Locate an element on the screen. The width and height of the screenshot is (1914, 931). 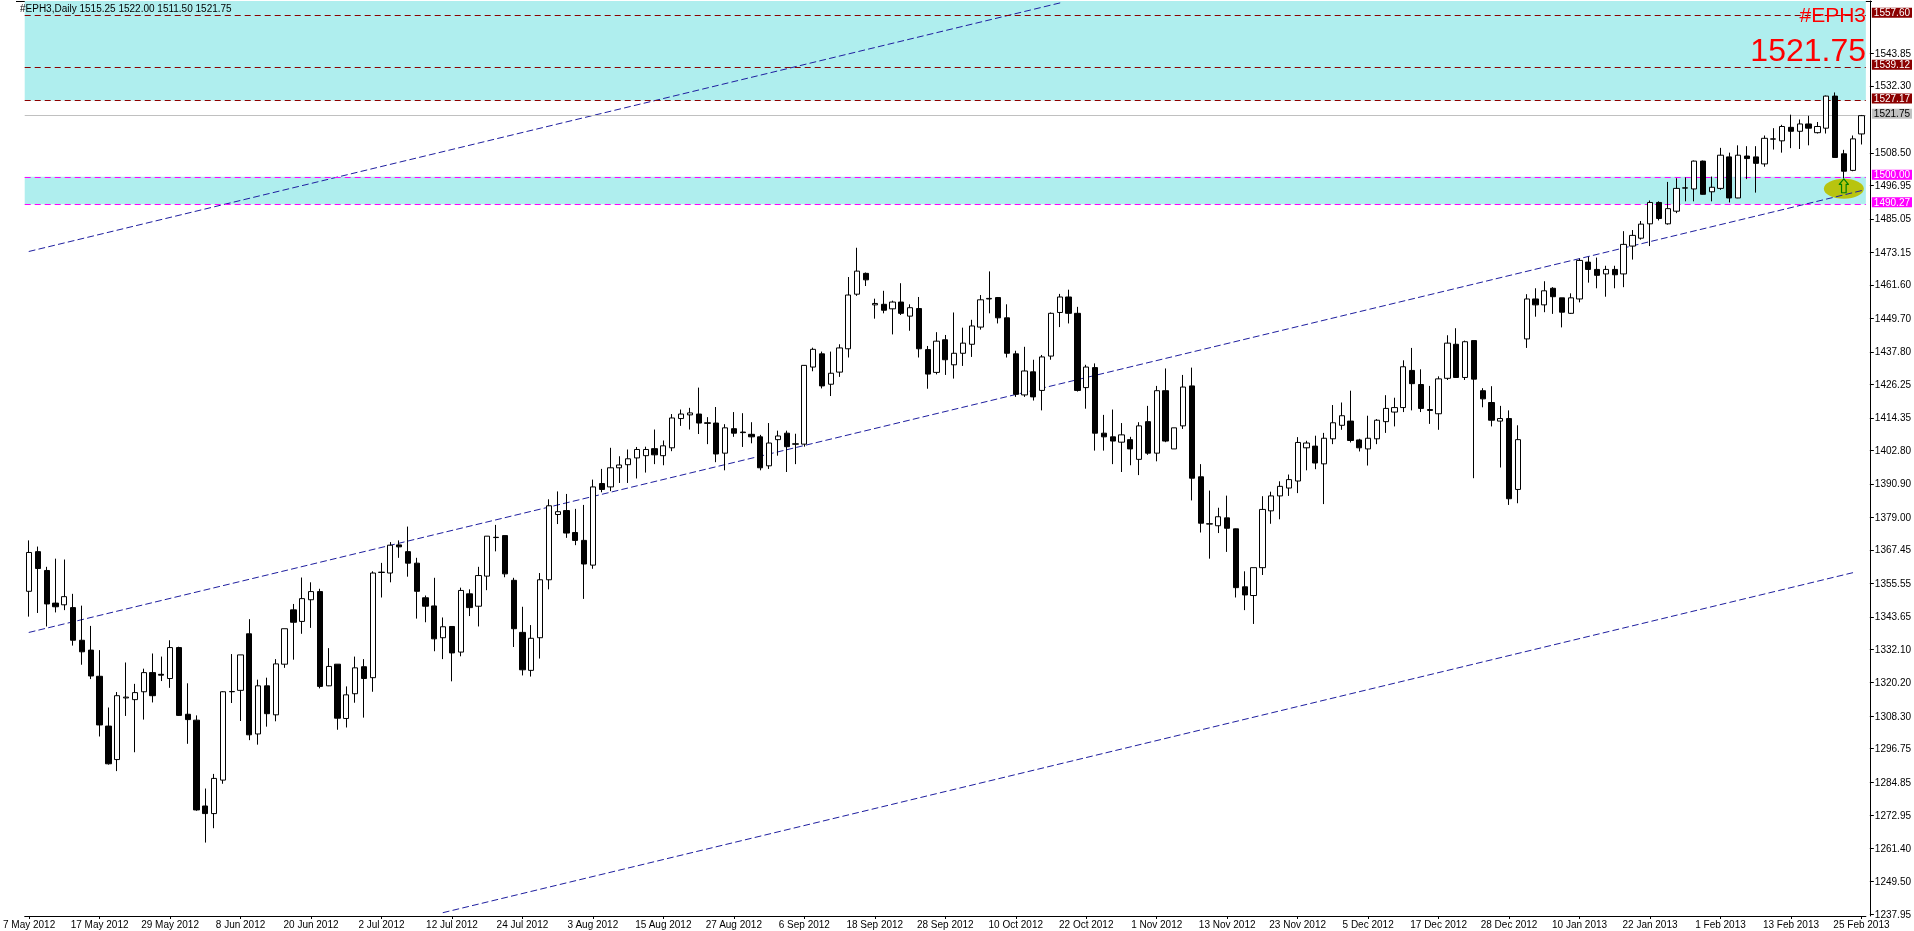
ref-line-label: 1539.12 is located at coordinates (1892, 65).